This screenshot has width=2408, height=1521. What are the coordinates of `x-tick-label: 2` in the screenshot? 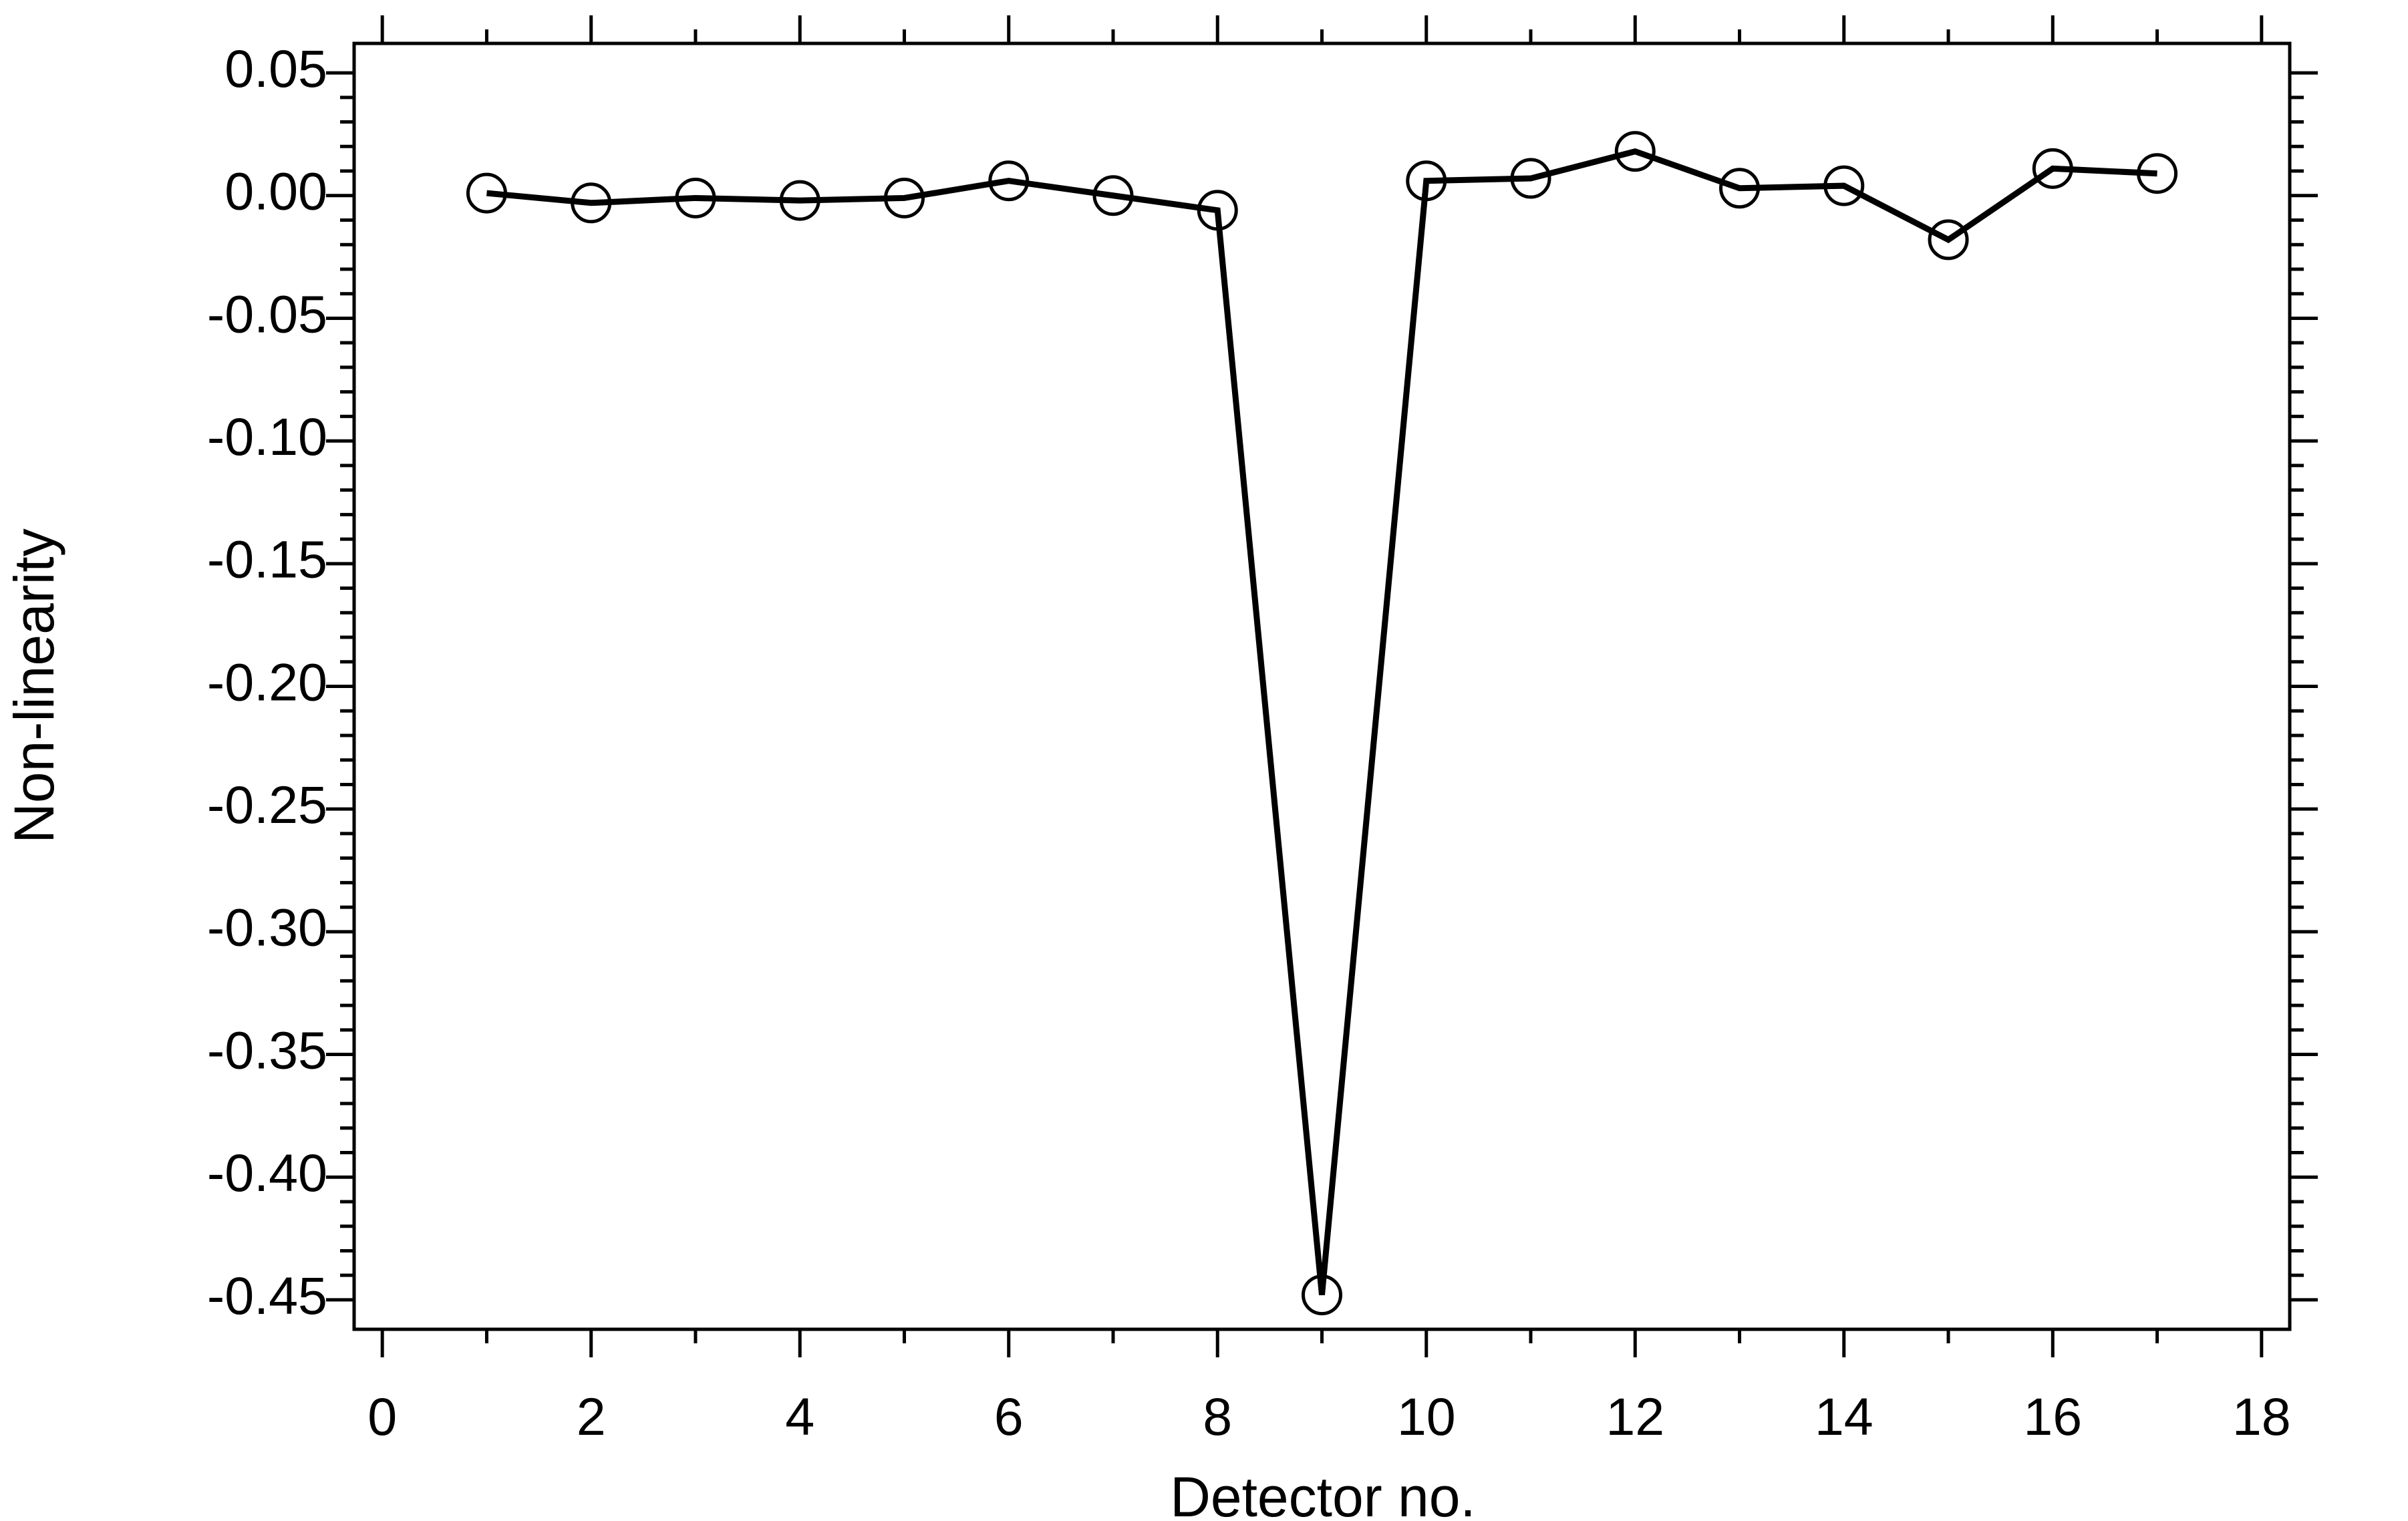 It's located at (592, 1417).